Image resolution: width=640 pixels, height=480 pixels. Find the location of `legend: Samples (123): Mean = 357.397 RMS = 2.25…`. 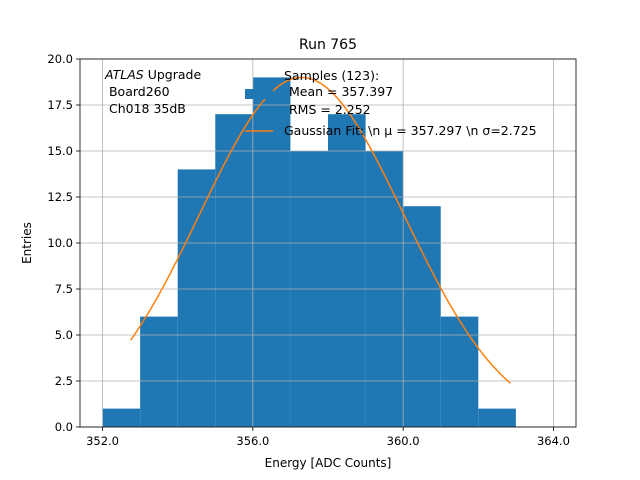

legend: Samples (123): Mean = 357.397 RMS = 2.25… is located at coordinates (391, 103).